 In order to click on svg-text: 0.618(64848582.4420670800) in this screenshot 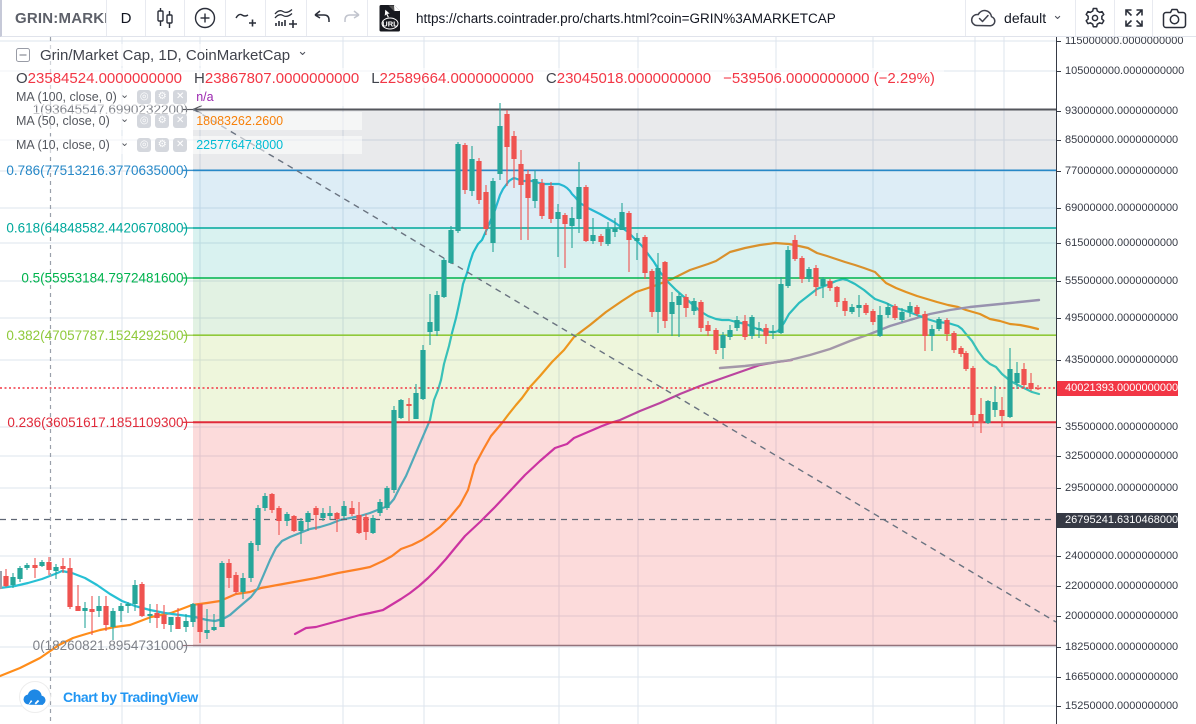, I will do `click(97, 228)`.